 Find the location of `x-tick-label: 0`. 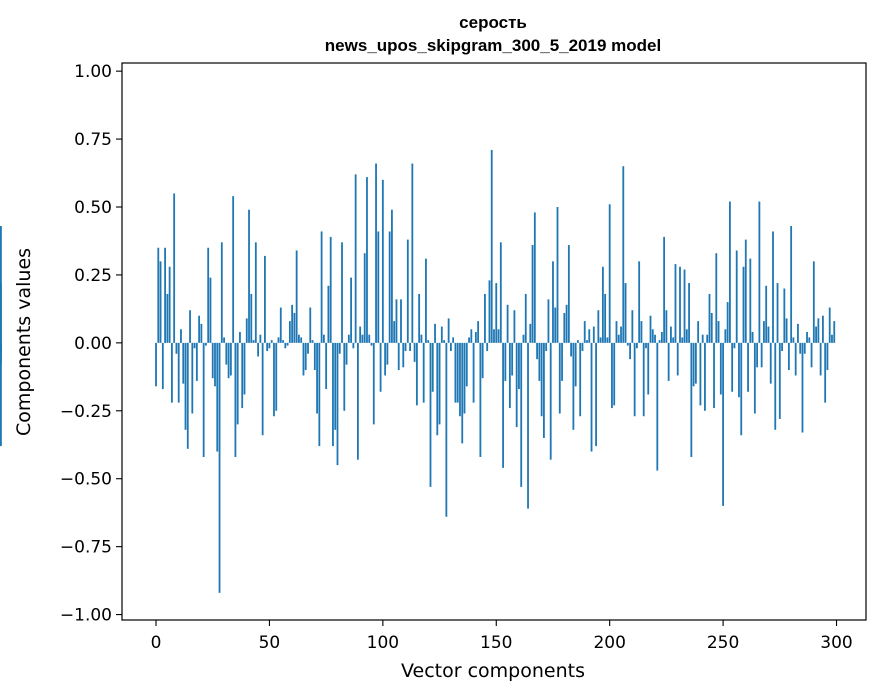

x-tick-label: 0 is located at coordinates (156, 643).